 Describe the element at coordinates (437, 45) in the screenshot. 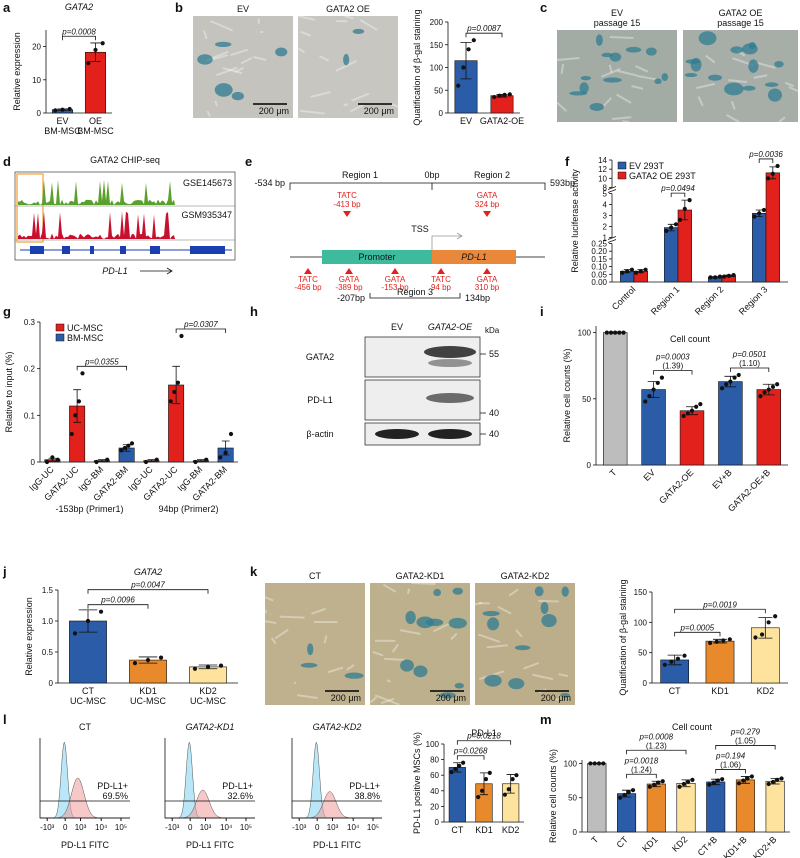

I see `y-tick-label: 150` at that location.